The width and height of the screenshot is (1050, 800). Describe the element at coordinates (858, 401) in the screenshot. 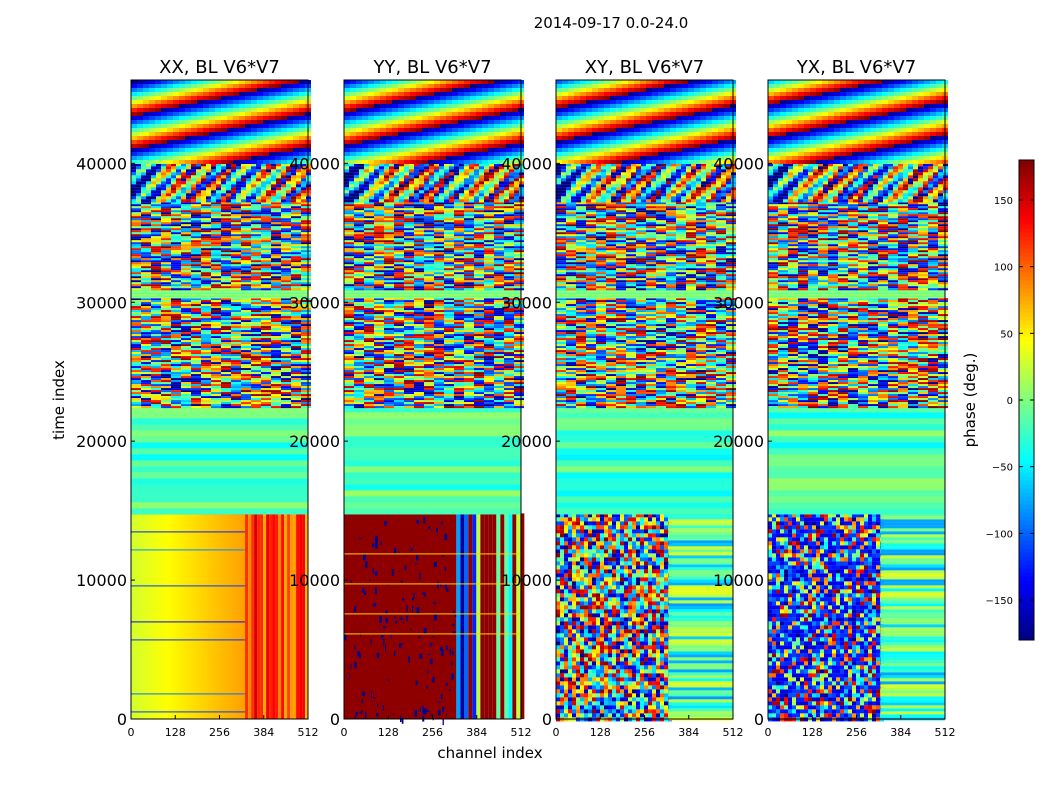

I see `heatmap-image` at that location.